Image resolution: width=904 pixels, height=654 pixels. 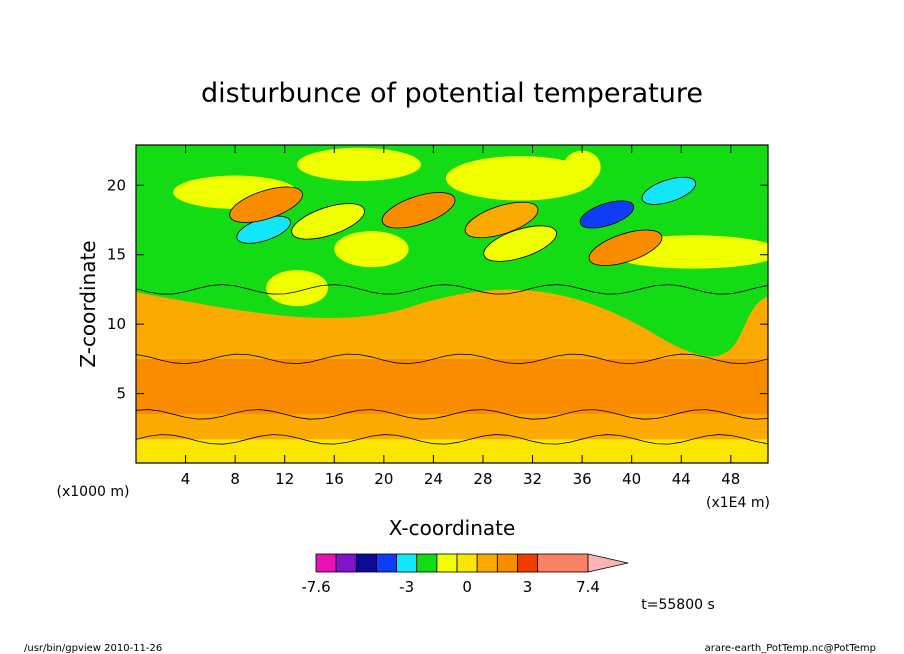 I want to click on colorbar-tick-label: 3, so click(x=528, y=587).